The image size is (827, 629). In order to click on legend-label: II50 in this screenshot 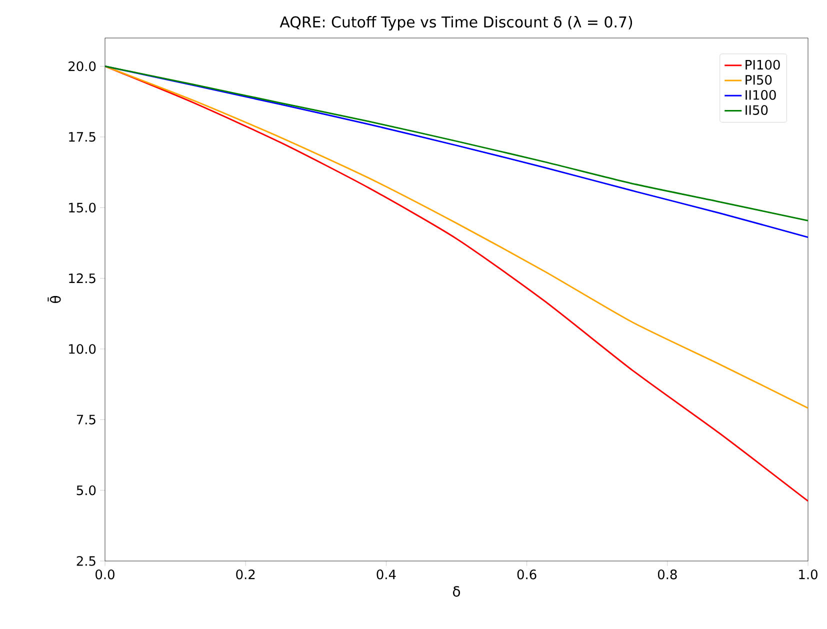, I will do `click(757, 110)`.